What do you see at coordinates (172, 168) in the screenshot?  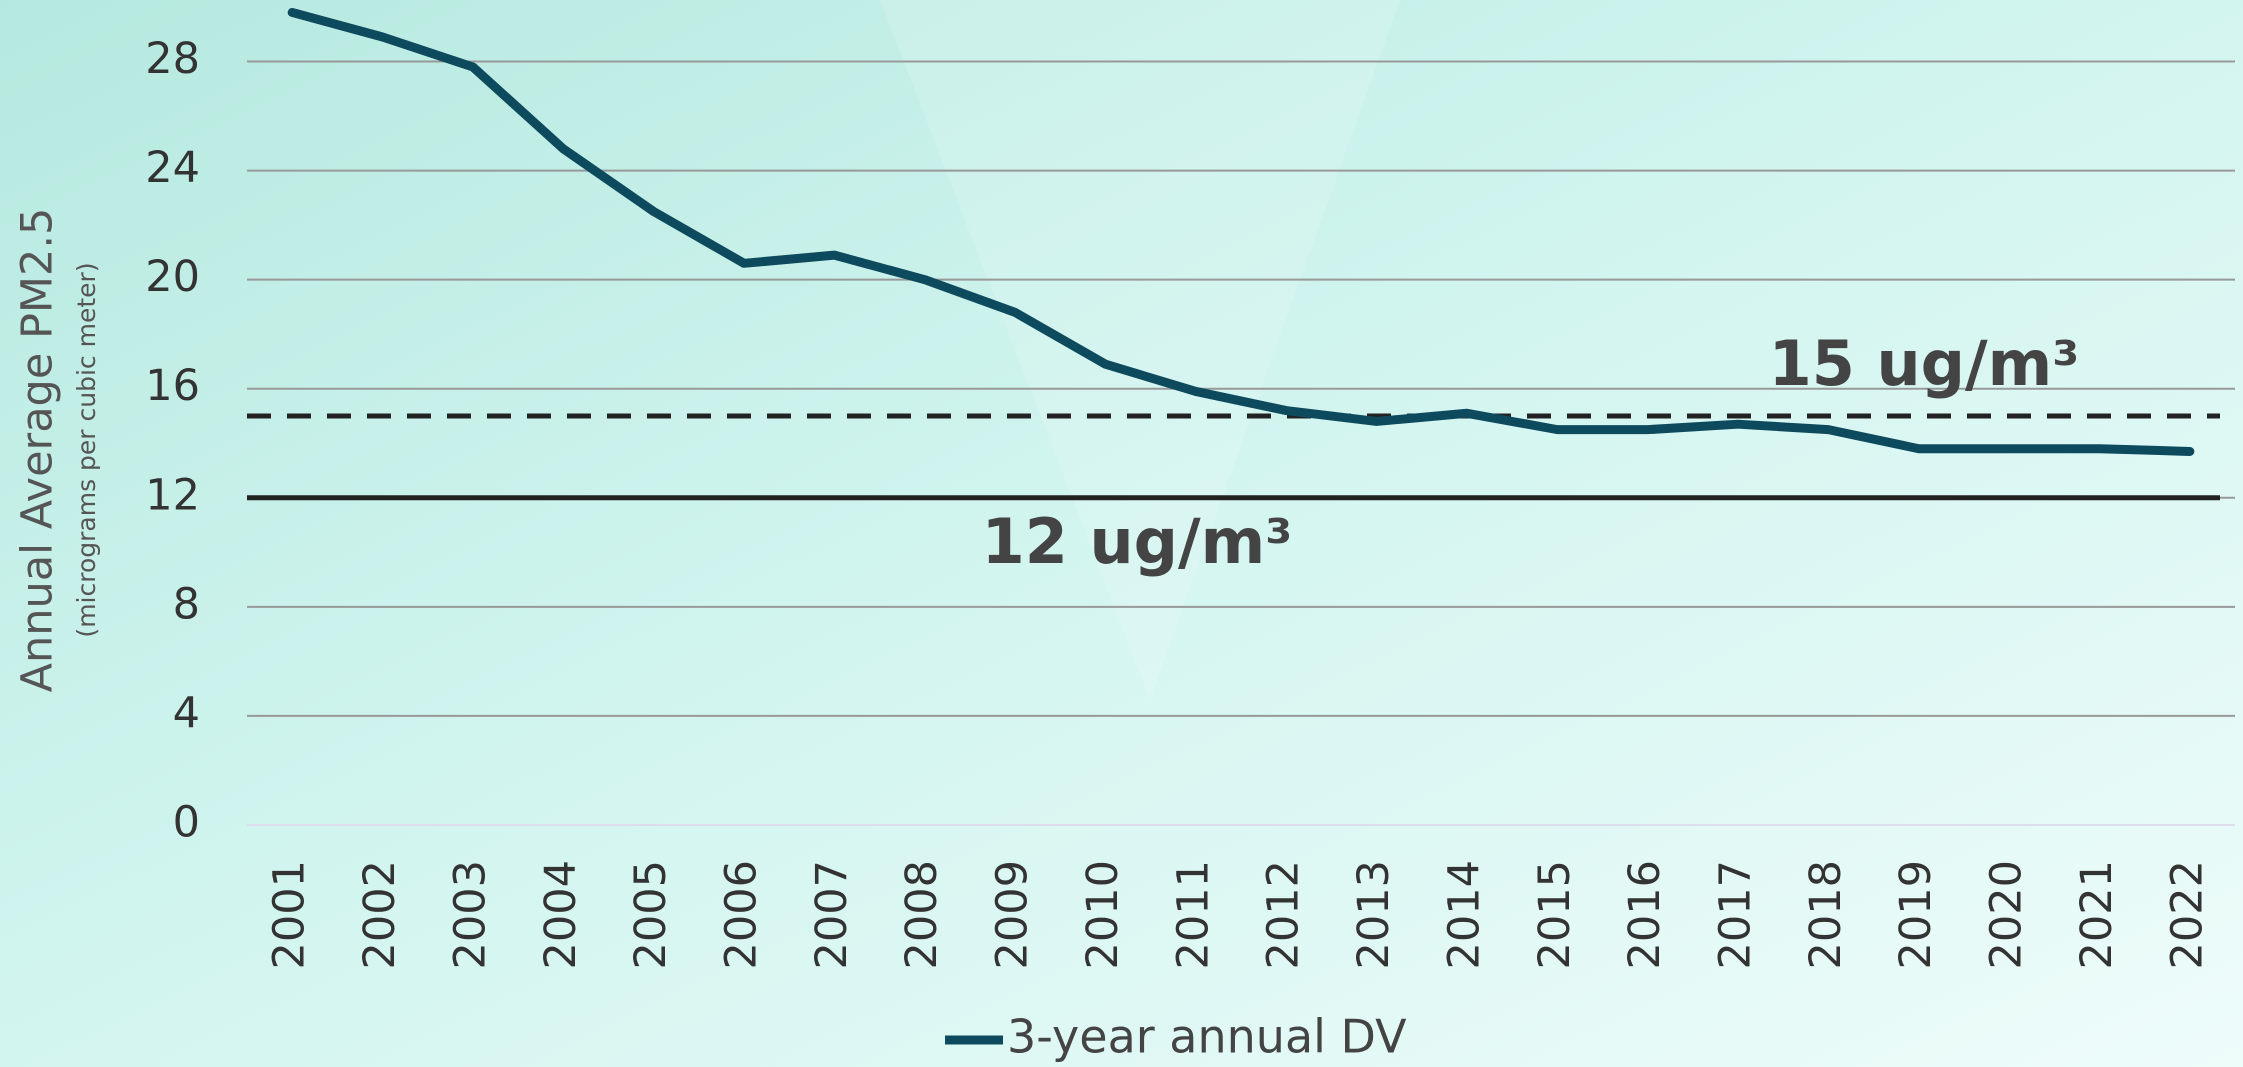 I see `y-tick-label: 24` at bounding box center [172, 168].